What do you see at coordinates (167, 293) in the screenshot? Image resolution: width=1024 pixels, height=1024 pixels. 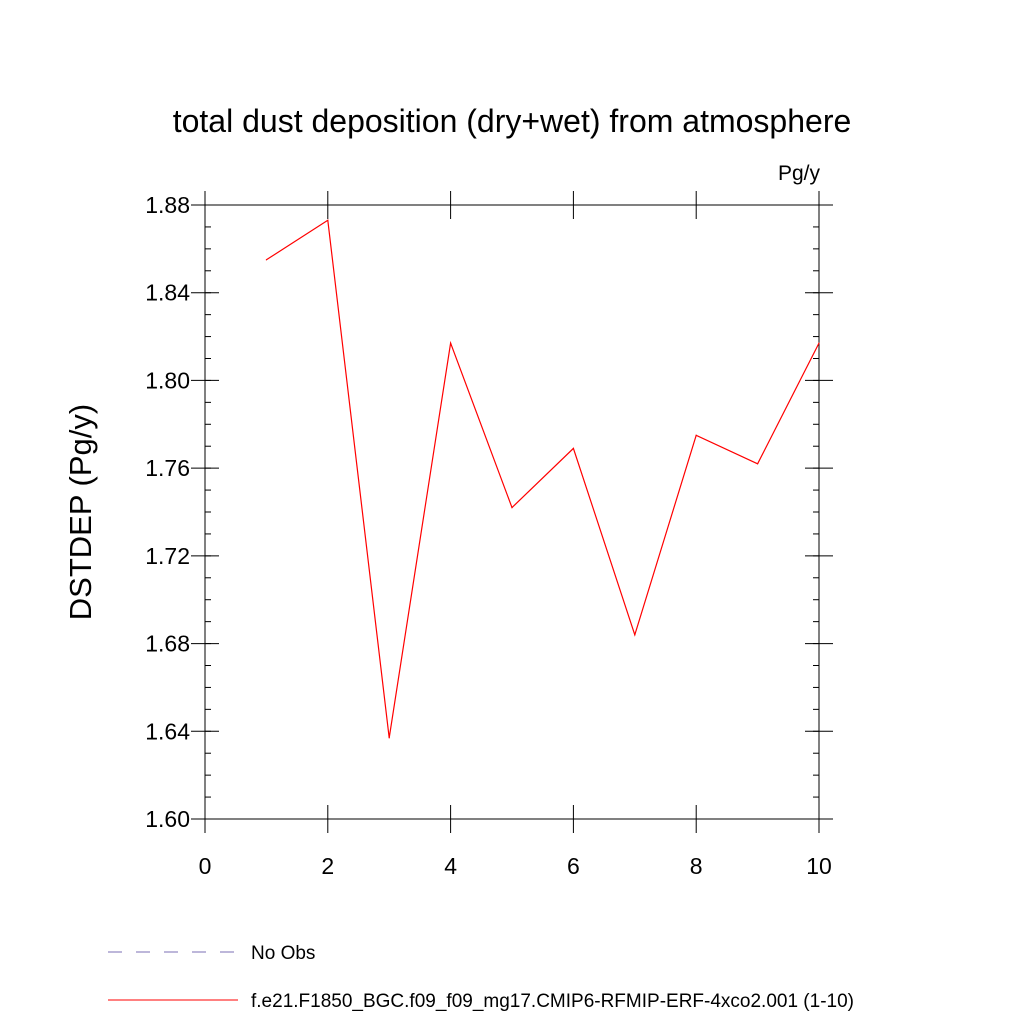 I see `y-tick-label: 1.84` at bounding box center [167, 293].